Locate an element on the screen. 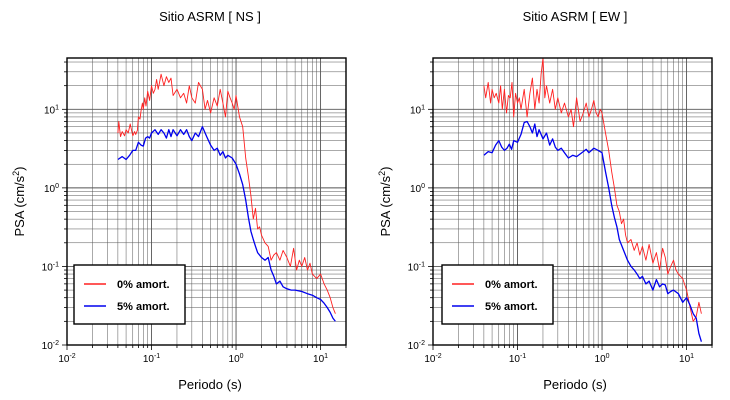  chart-title: Sitio ASRM [ NS ] is located at coordinates (210, 16).